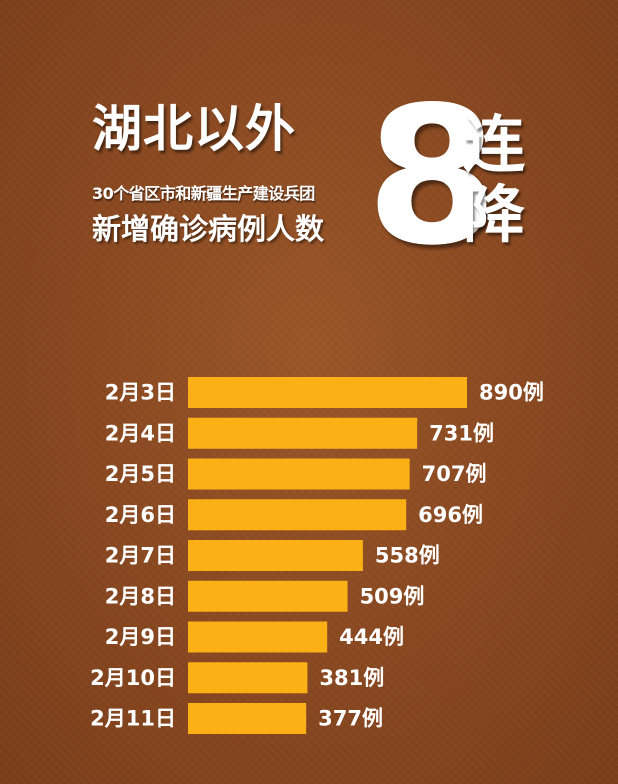  Describe the element at coordinates (351, 678) in the screenshot. I see `bar-value-label: 381例` at that location.